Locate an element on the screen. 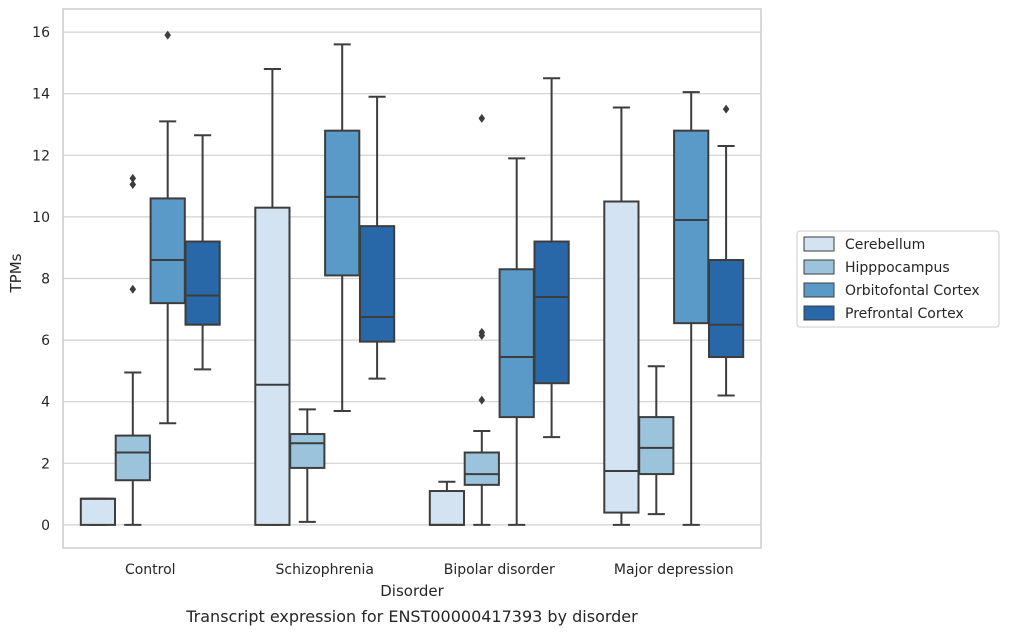 The image size is (1009, 634). x-axis-label: Disorder is located at coordinates (412, 591).